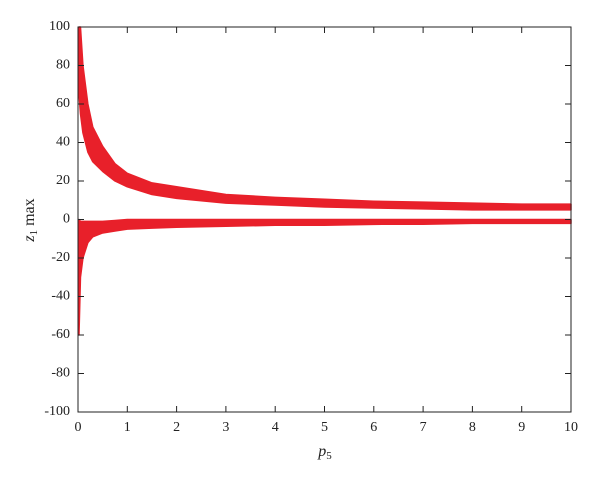  Describe the element at coordinates (29, 212) in the screenshot. I see `y-label-suffix: max` at that location.